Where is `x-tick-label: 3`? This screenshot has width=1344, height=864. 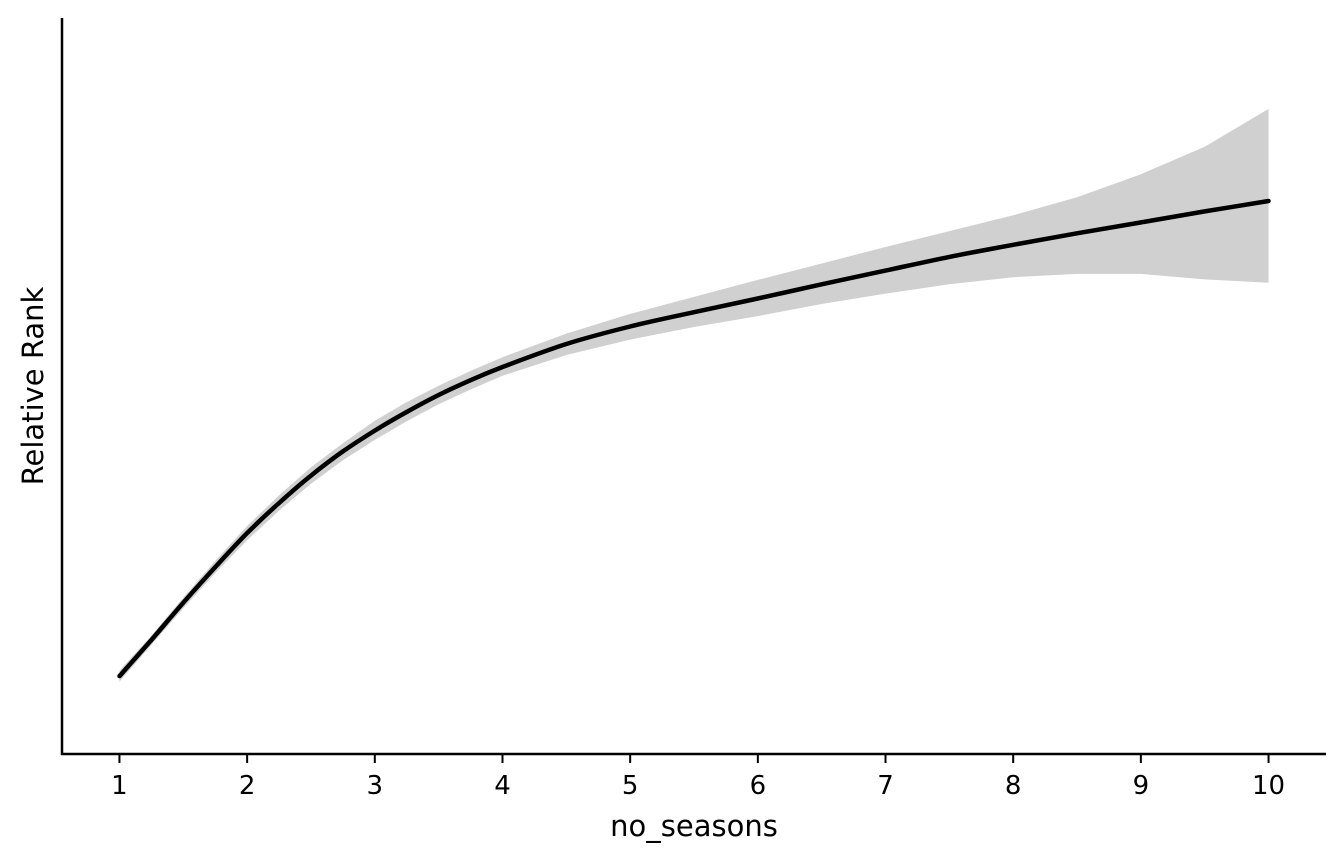 x-tick-label: 3 is located at coordinates (375, 786).